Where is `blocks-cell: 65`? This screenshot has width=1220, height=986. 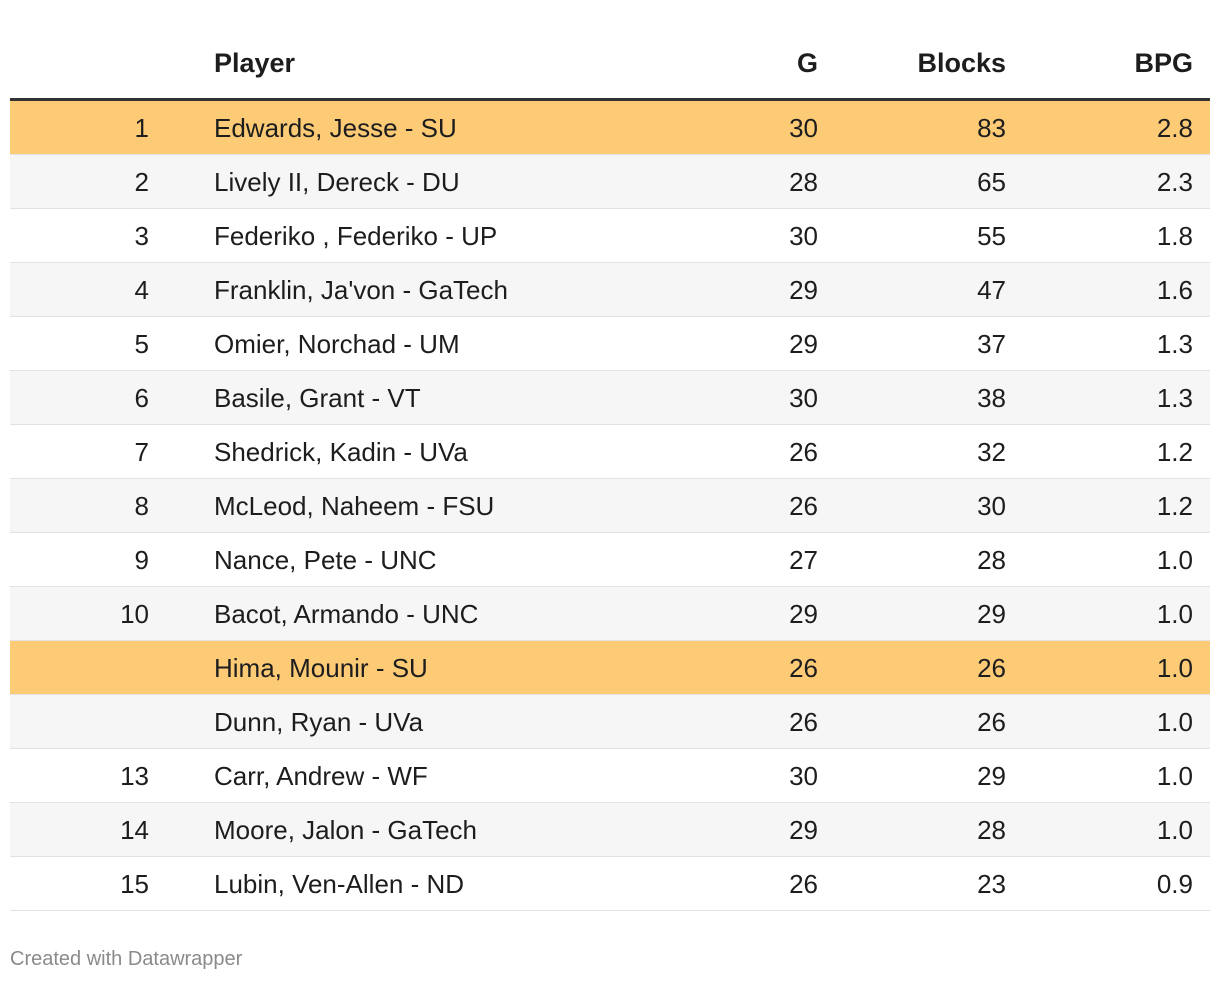
blocks-cell: 65 is located at coordinates (991, 182).